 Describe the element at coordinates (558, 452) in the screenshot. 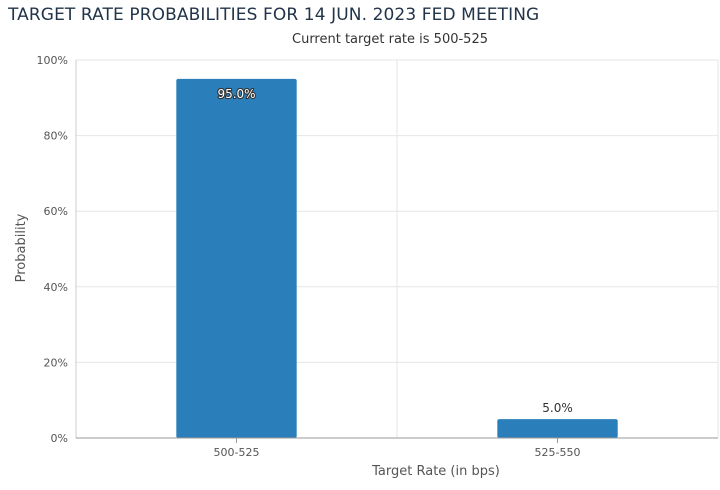

I see `x-tick-label: 525-550` at that location.